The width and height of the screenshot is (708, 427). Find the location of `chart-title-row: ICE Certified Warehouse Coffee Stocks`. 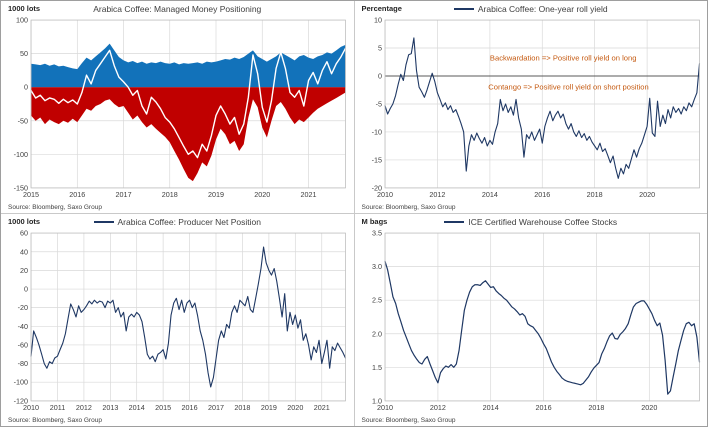

chart-title-row: ICE Certified Warehouse Coffee Stocks is located at coordinates (531, 222).